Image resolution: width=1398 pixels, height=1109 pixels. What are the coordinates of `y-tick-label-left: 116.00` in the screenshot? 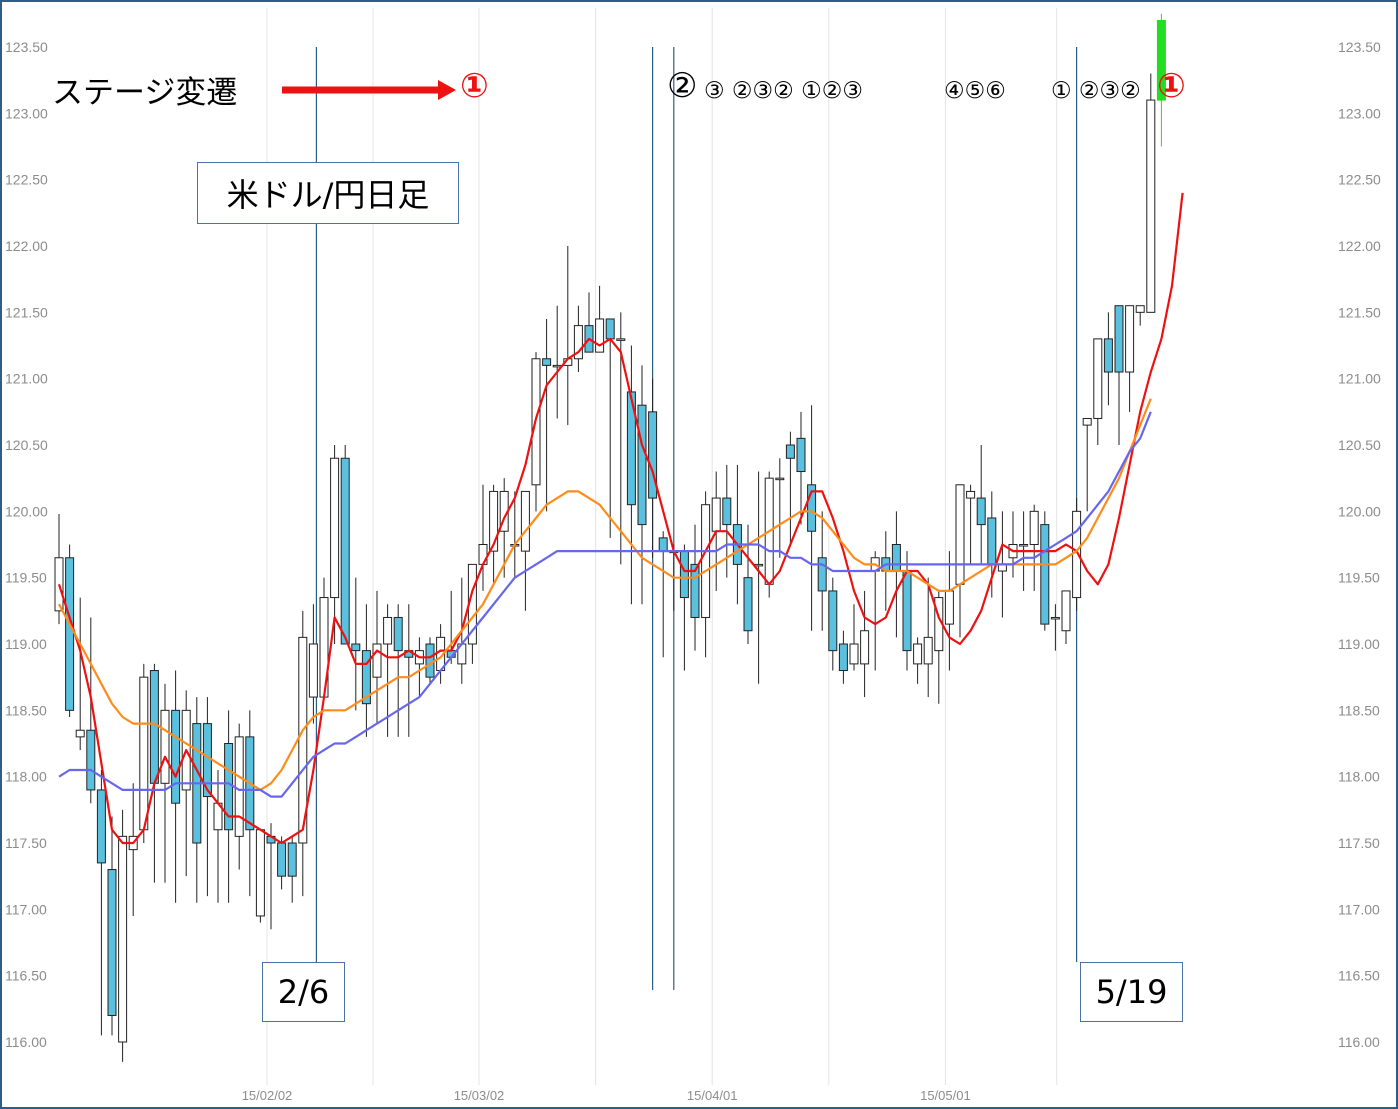 It's located at (26, 1042).